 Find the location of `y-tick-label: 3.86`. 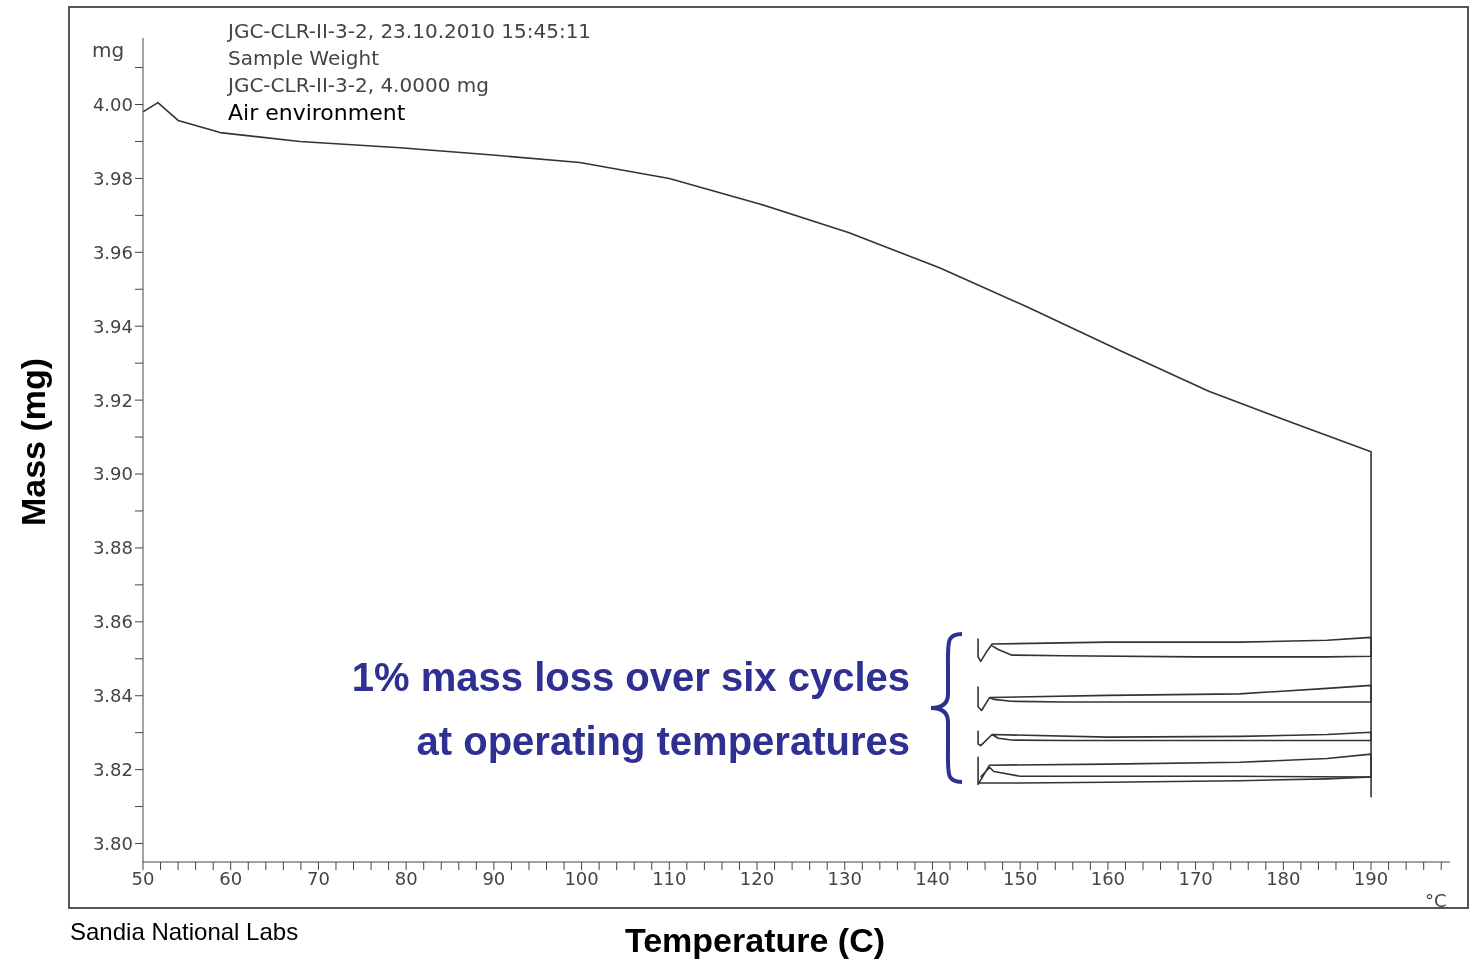

y-tick-label: 3.86 is located at coordinates (112, 622).